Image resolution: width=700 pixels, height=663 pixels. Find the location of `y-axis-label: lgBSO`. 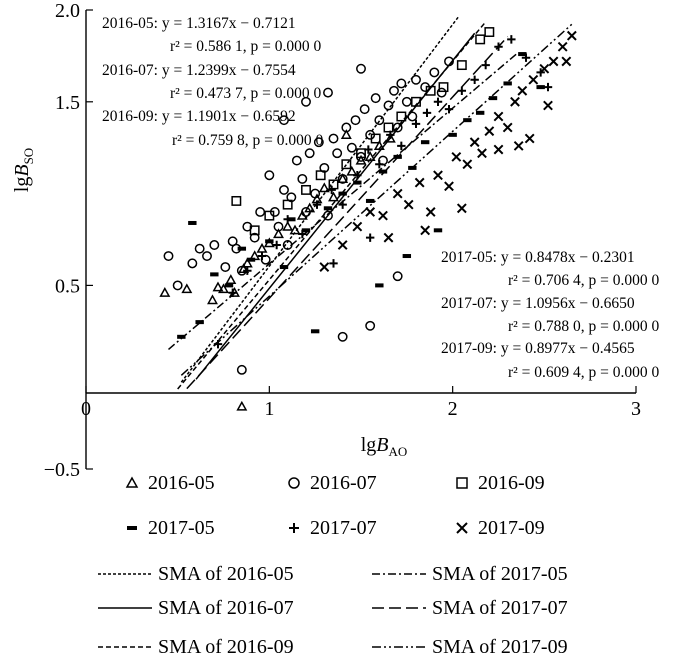

y-axis-label: lgBSO is located at coordinates (23, 170).